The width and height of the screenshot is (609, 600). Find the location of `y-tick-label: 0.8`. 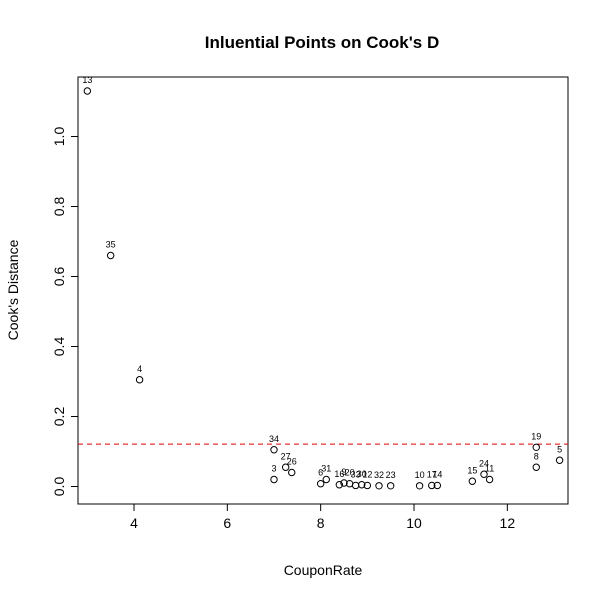

y-tick-label: 0.8 is located at coordinates (59, 207).